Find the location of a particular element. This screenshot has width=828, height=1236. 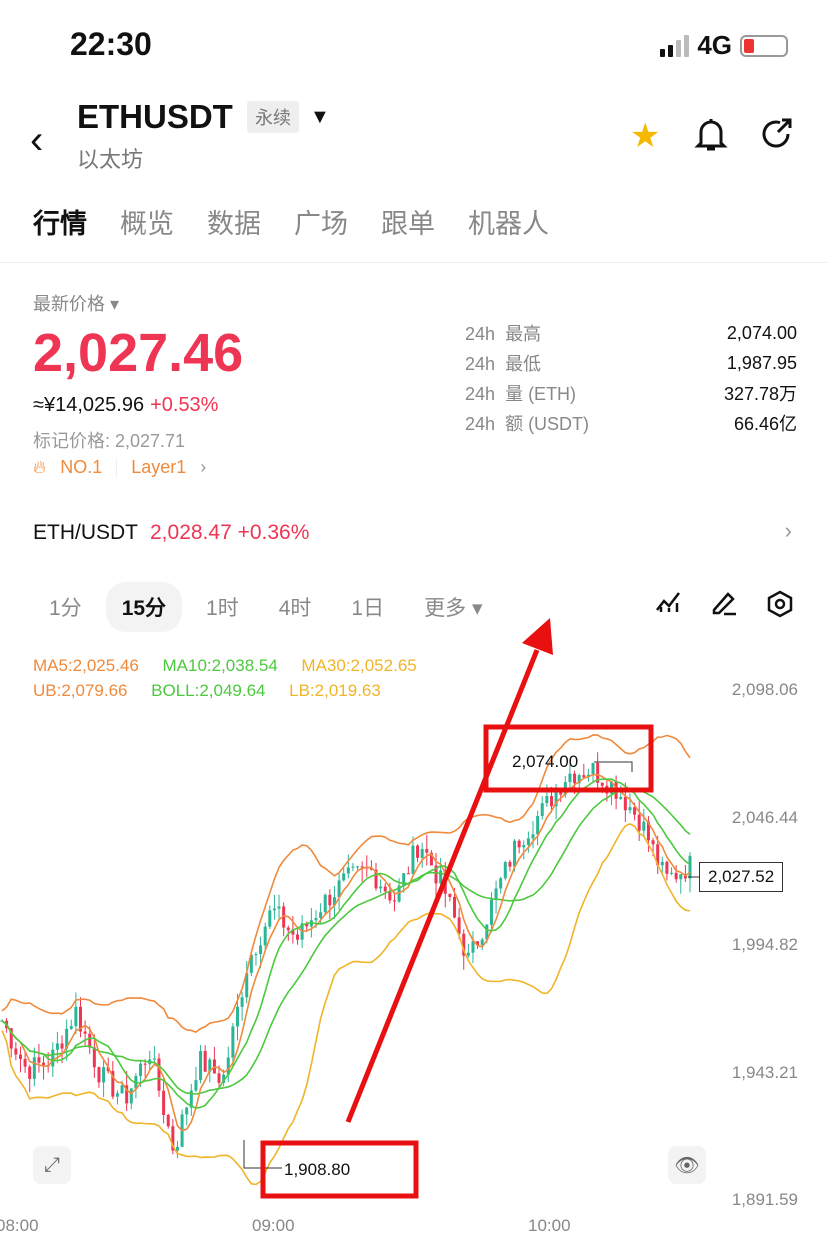

stat-row: 24h 量 (ETH) 327.78万 is located at coordinates (631, 393).